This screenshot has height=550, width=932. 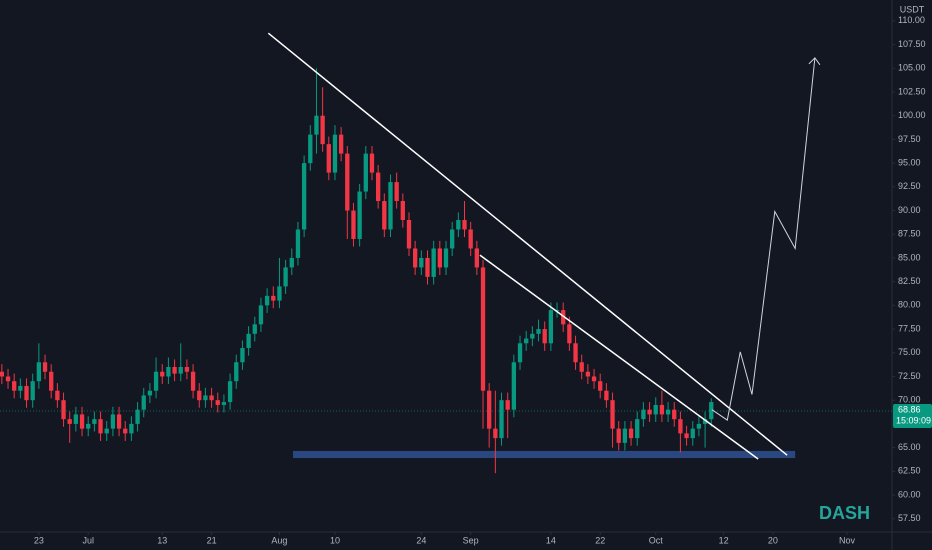 What do you see at coordinates (88, 540) in the screenshot?
I see `x-tick-label: Jul` at bounding box center [88, 540].